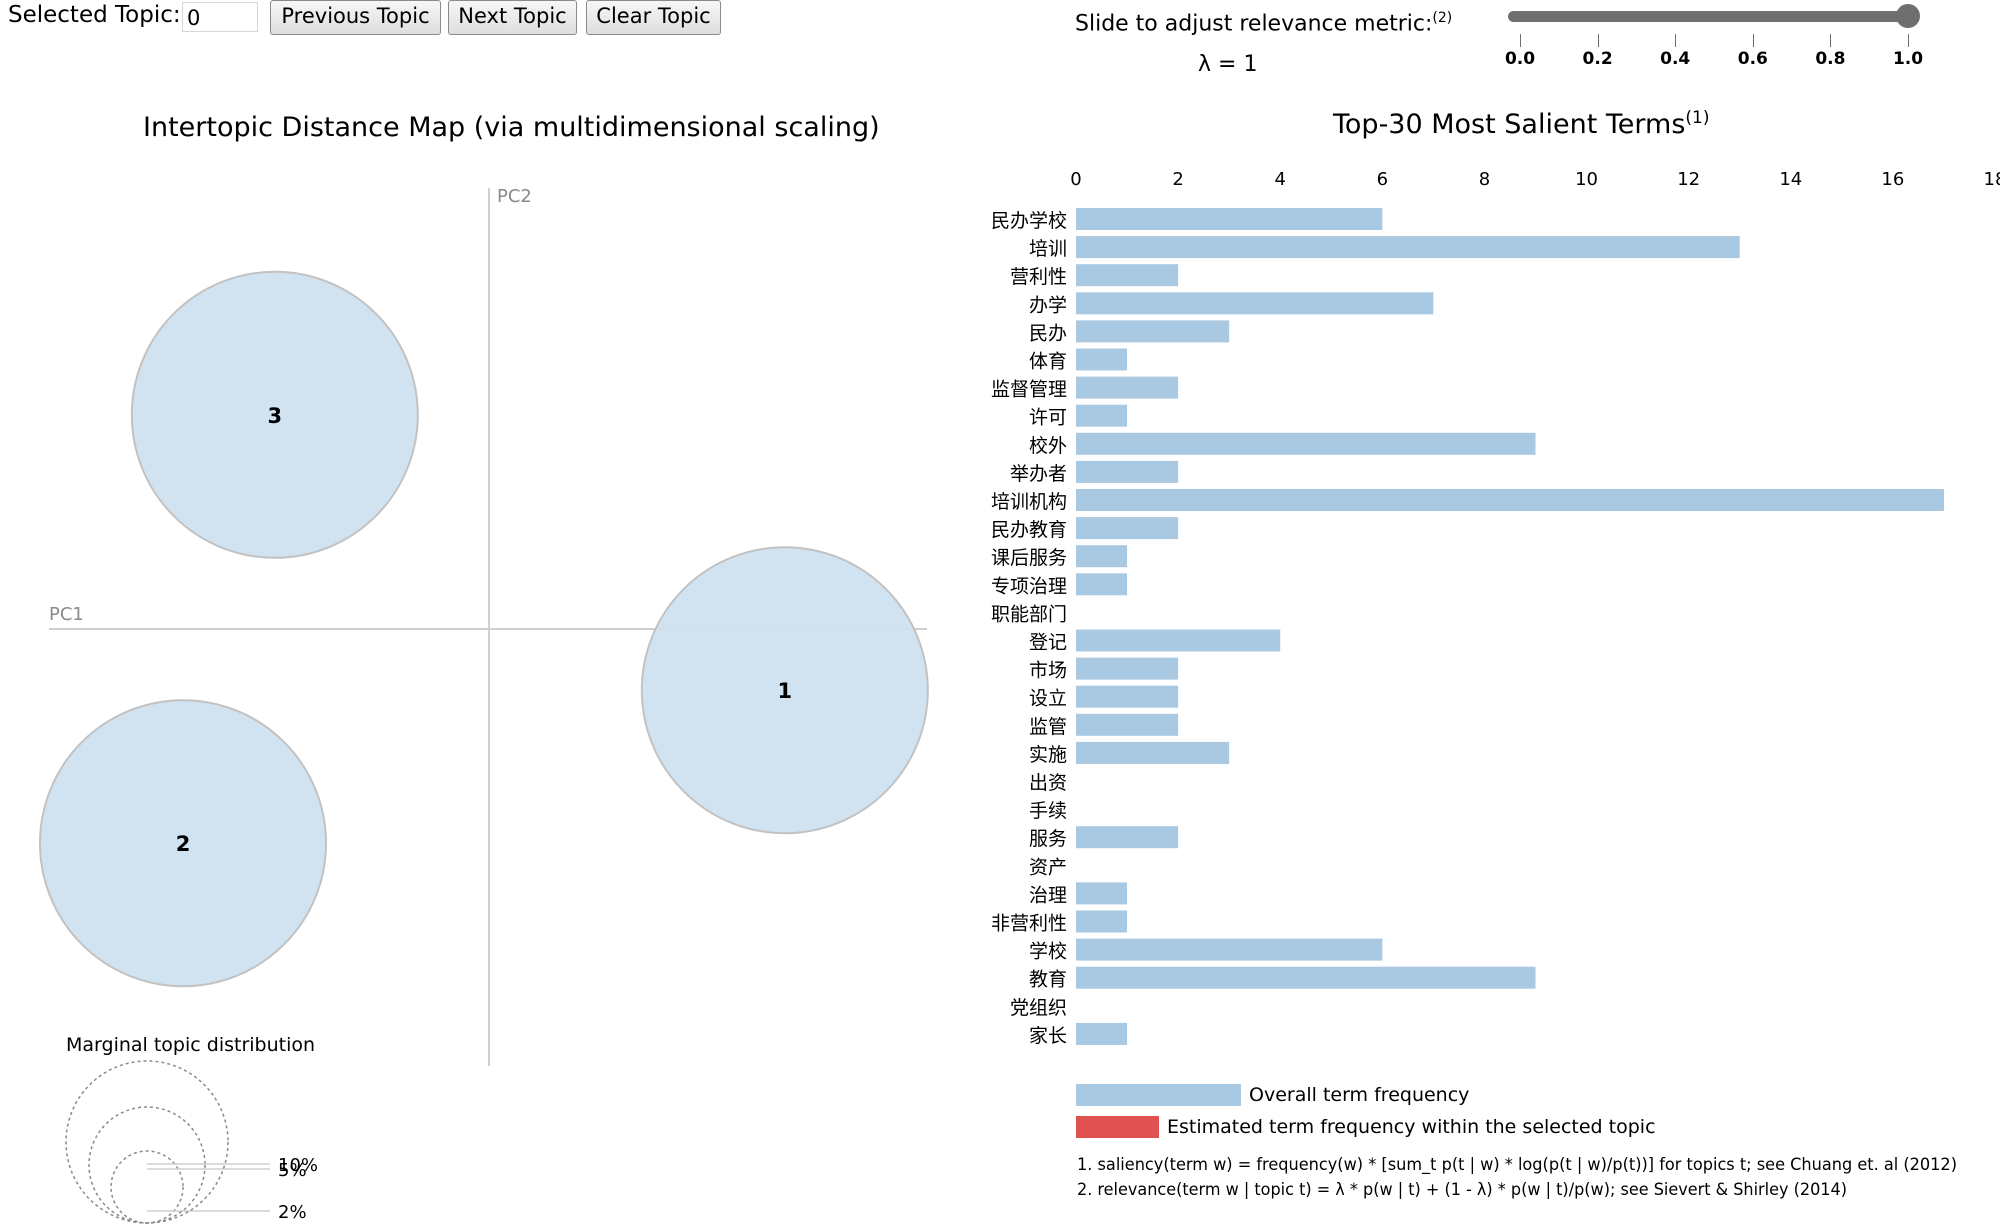 The width and height of the screenshot is (2000, 1225). I want to click on relevance-slider-track, so click(1708, 16).